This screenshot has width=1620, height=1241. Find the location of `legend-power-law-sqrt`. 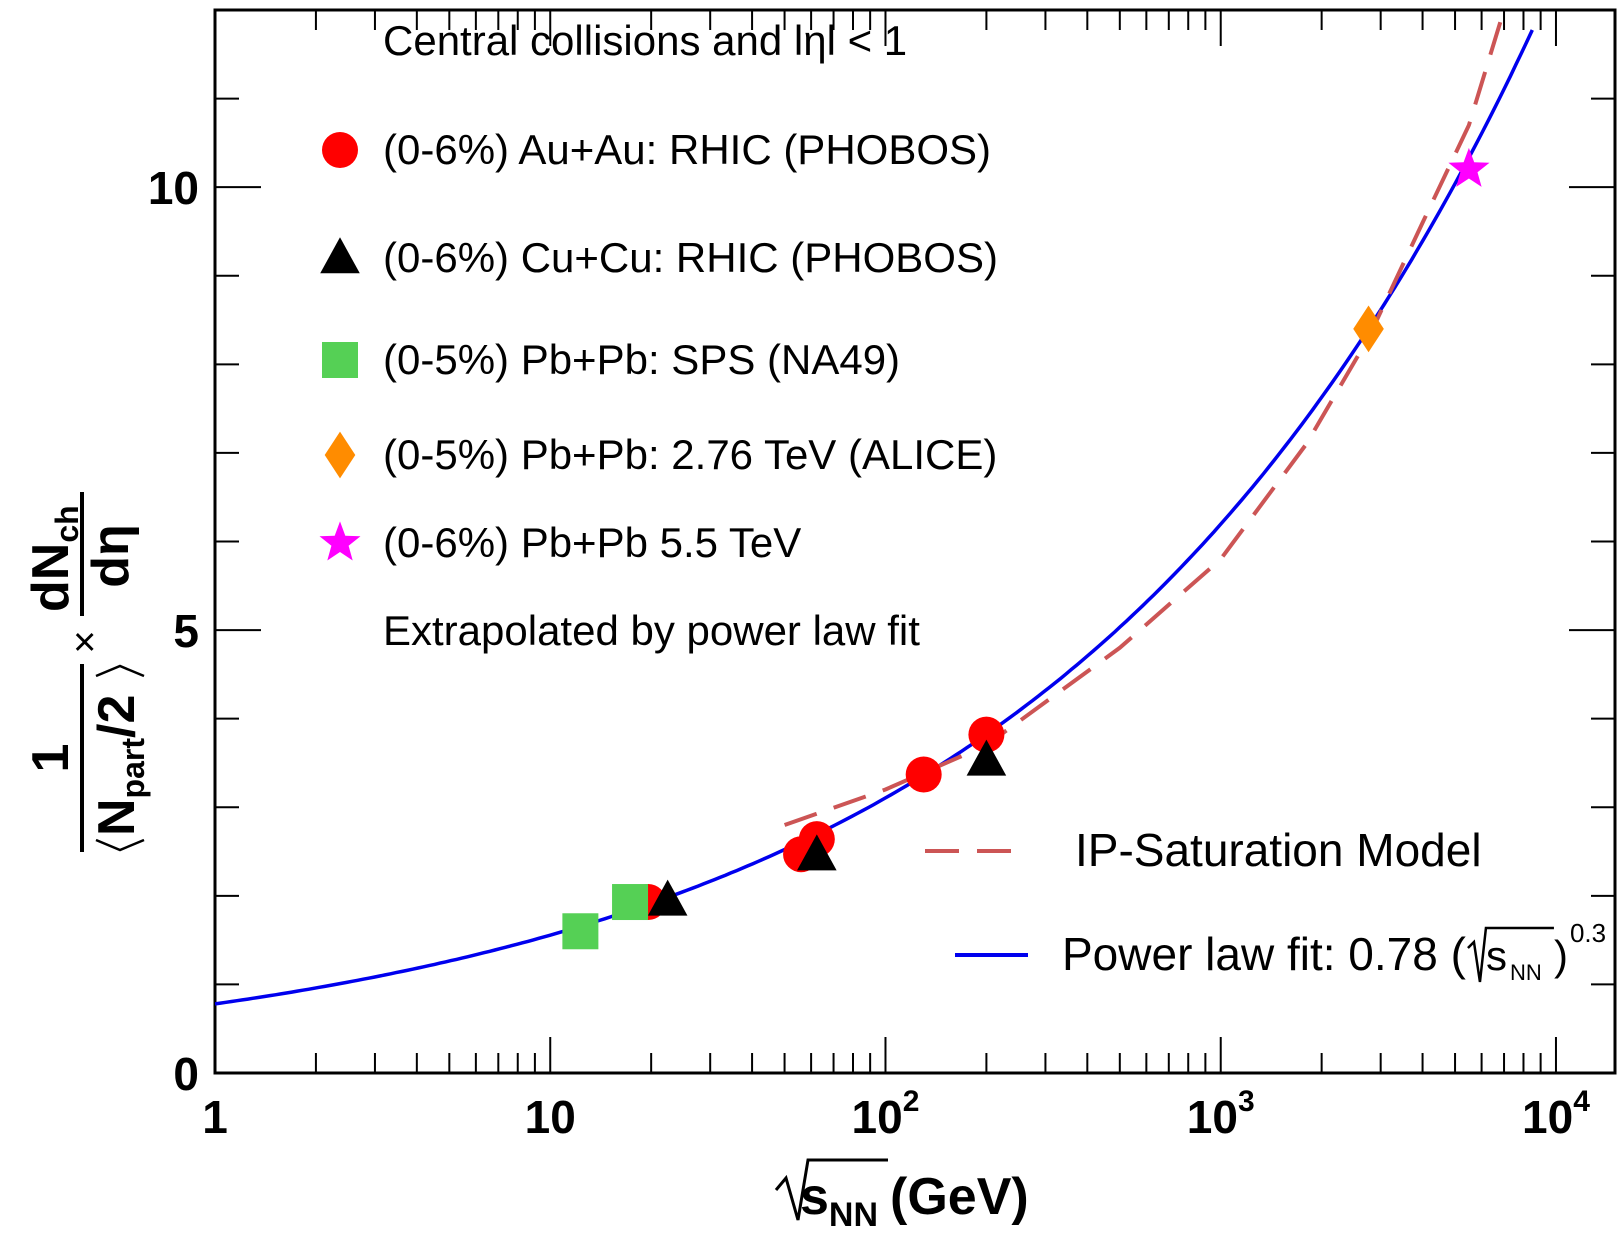

legend-power-law-sqrt is located at coordinates (1510, 954).